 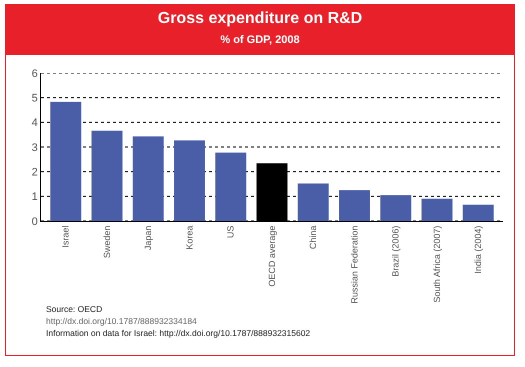 I want to click on x-tick-label: Brazil (2006), so click(x=395, y=251).